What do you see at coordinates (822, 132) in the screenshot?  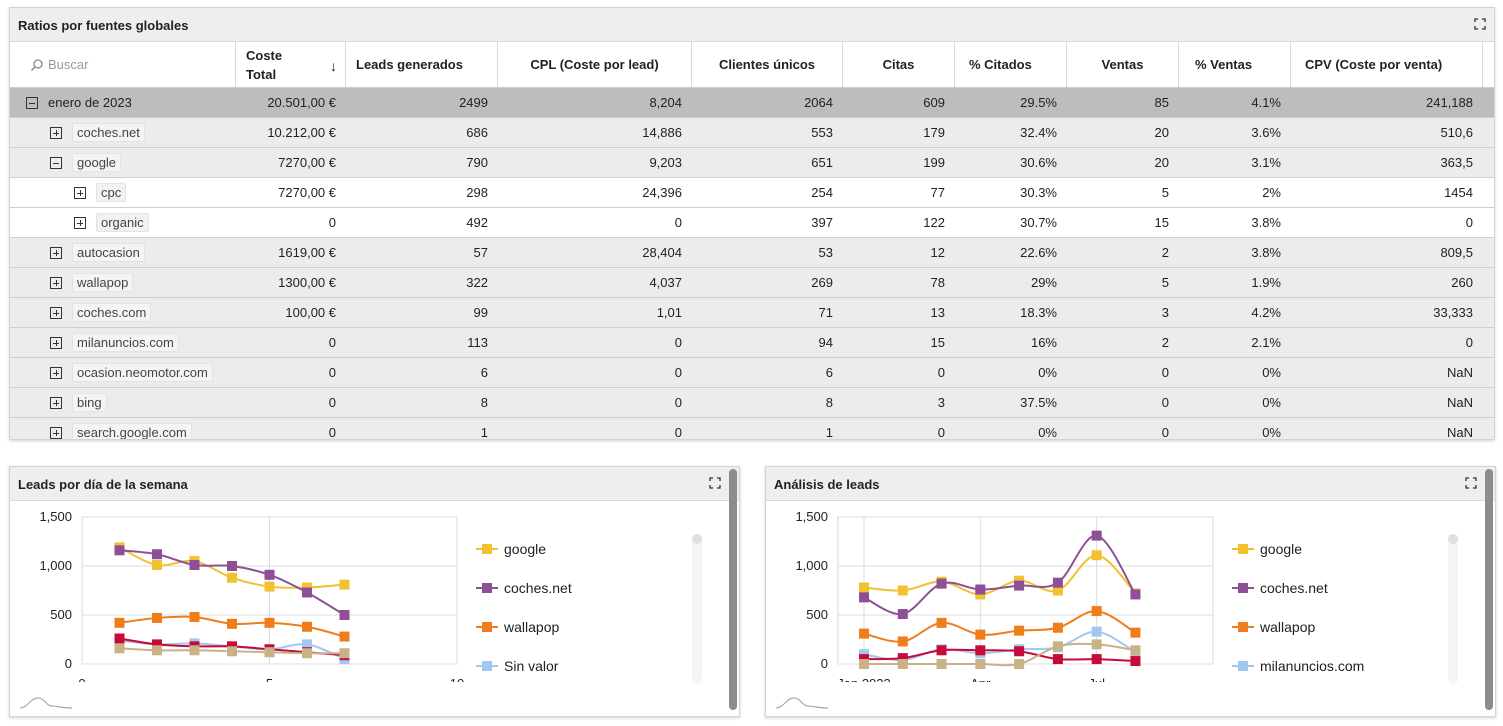 I see `table-cell: 553` at bounding box center [822, 132].